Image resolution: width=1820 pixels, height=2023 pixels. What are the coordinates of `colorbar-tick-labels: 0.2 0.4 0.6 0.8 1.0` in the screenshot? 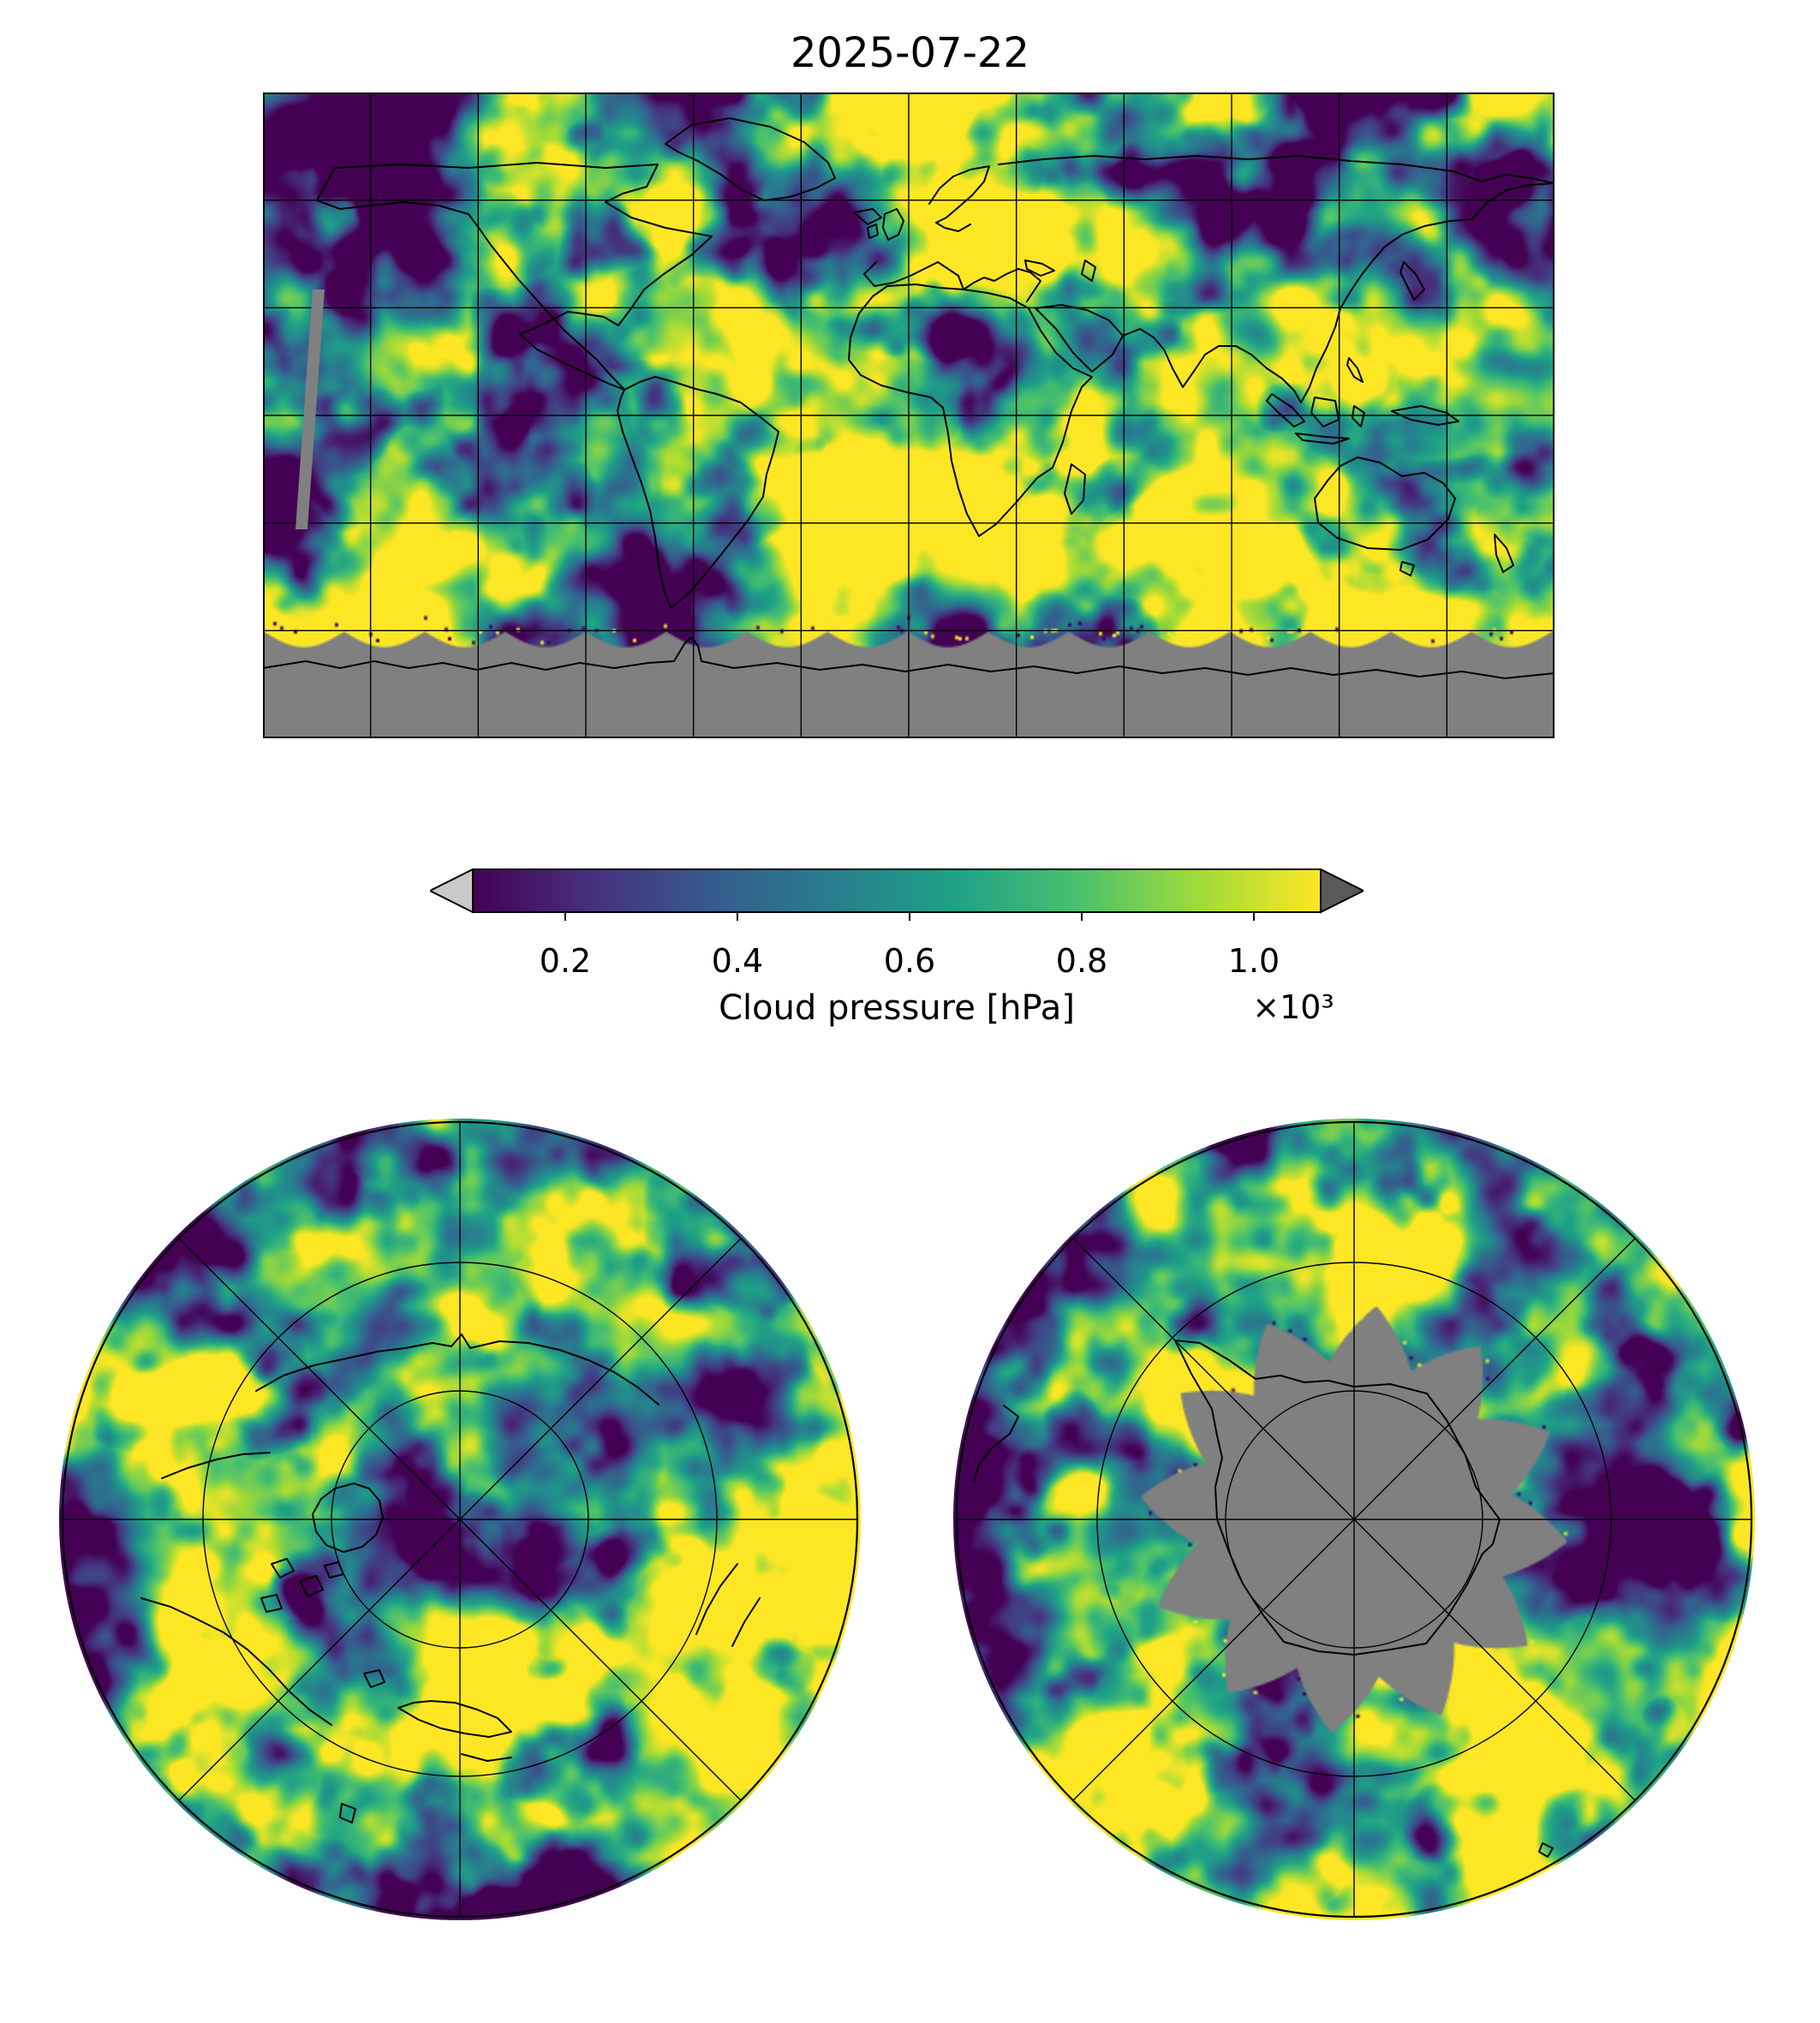 It's located at (897, 962).